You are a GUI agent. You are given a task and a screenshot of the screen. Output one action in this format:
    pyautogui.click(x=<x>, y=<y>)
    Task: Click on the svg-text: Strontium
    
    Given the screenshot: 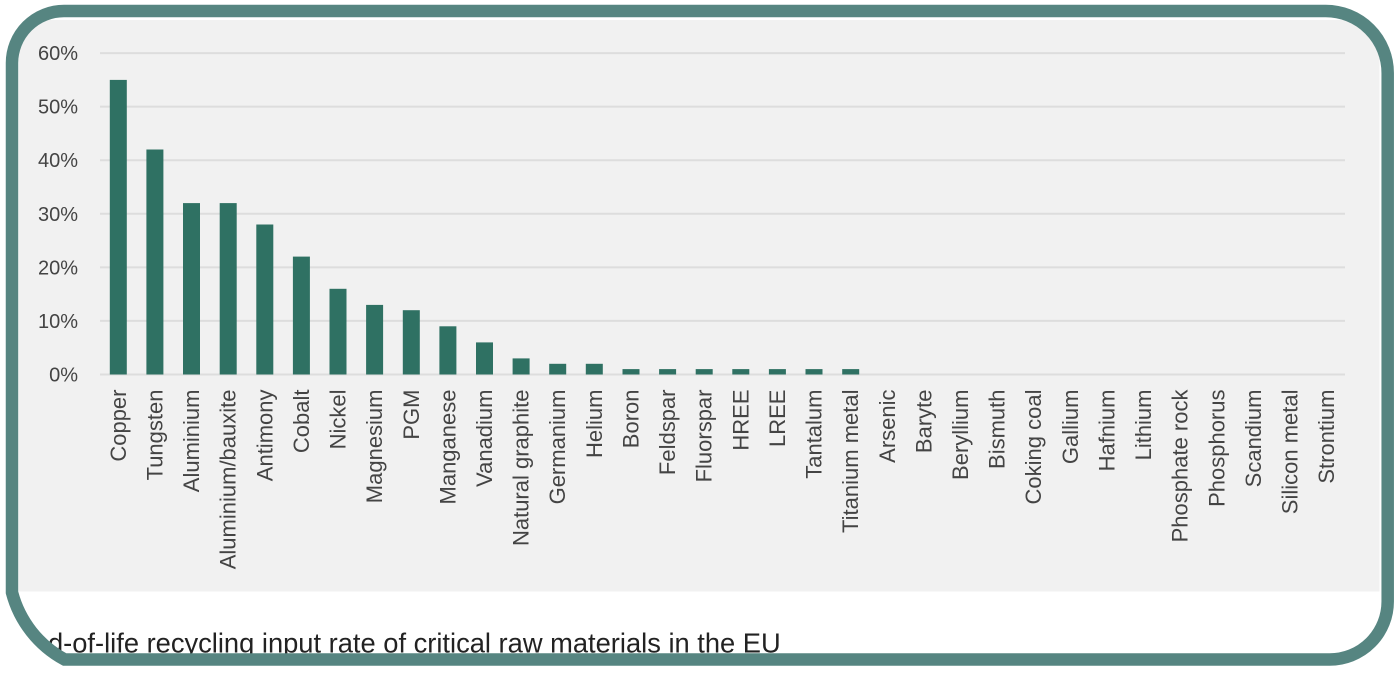 What is the action you would take?
    pyautogui.click(x=1326, y=437)
    